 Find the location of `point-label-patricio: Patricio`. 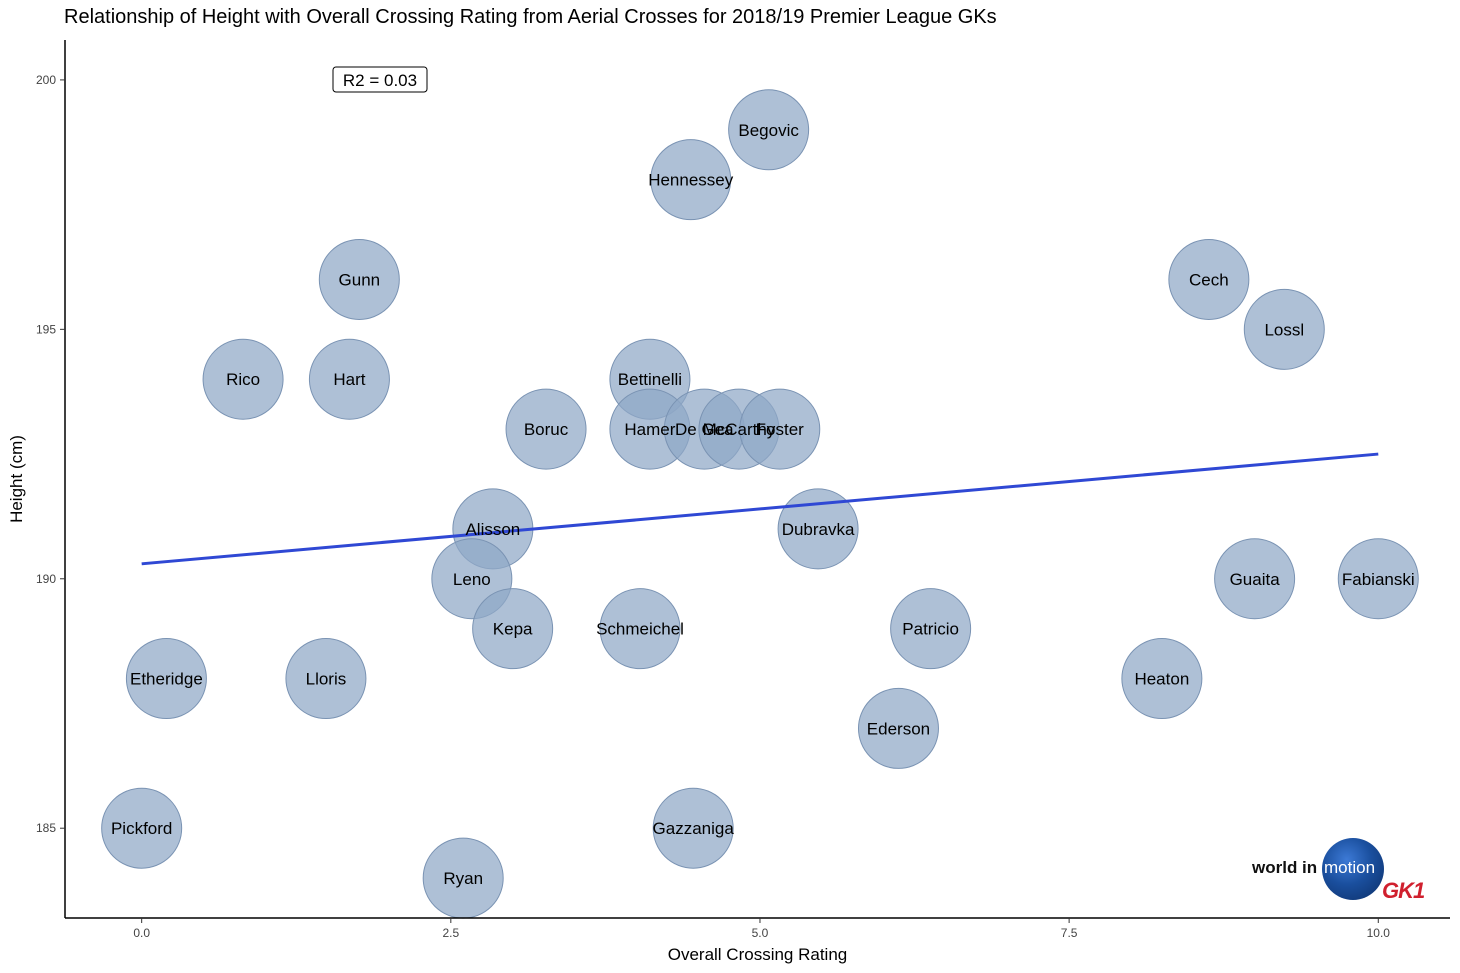

point-label-patricio: Patricio is located at coordinates (930, 629).